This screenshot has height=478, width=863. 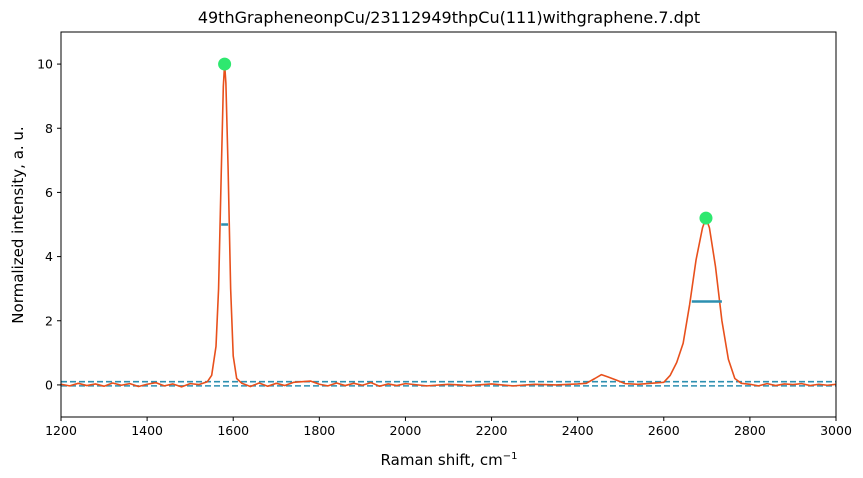 What do you see at coordinates (233, 430) in the screenshot?
I see `x-tick-label-2: 1600` at bounding box center [233, 430].